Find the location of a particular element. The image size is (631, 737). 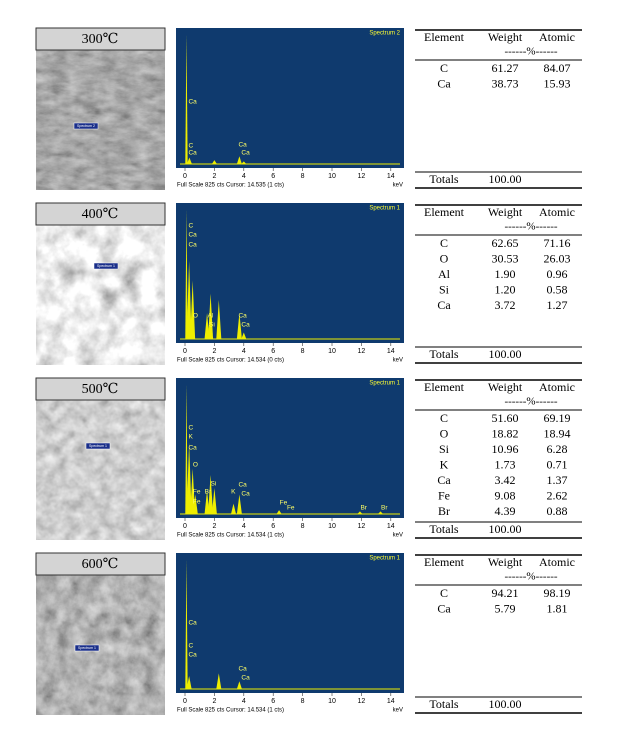

table-cell: 1.20 is located at coordinates (505, 289).